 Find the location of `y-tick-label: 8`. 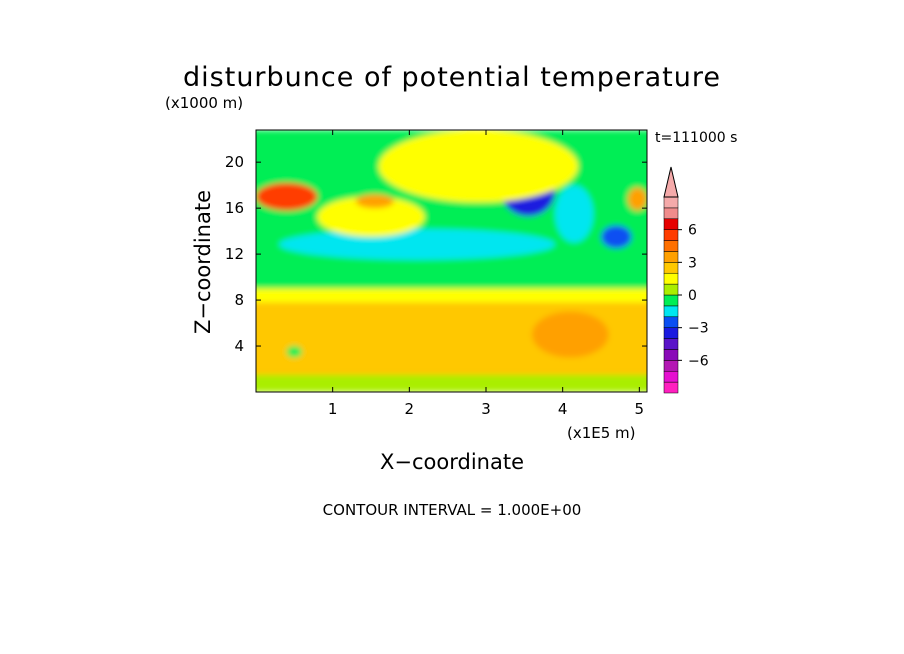

y-tick-label: 8 is located at coordinates (239, 300).